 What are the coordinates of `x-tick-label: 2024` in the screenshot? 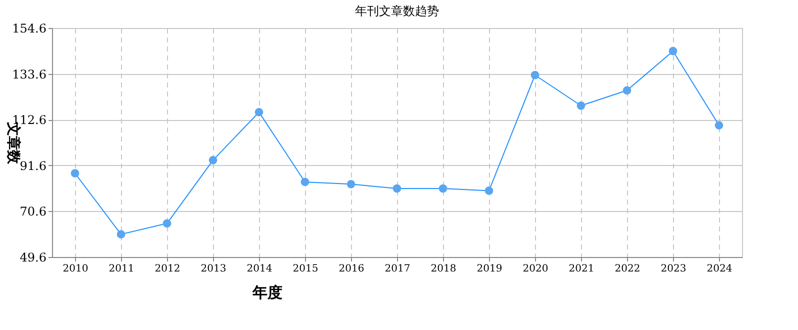 It's located at (719, 269).